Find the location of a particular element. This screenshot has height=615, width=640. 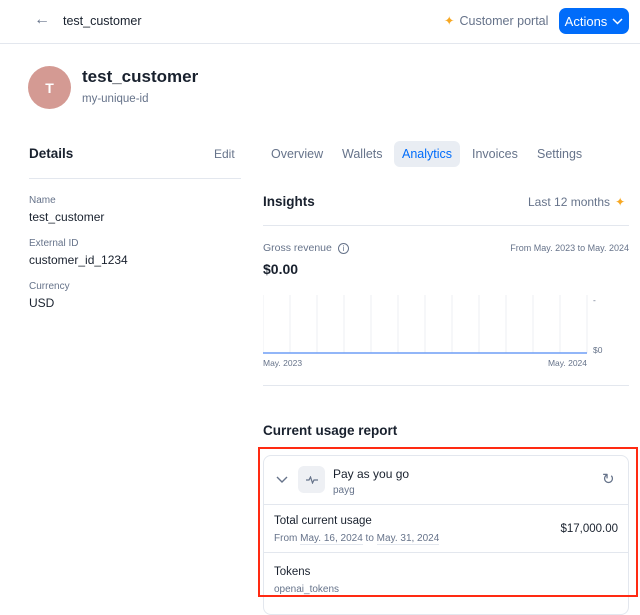

tab-wallets: Wallets is located at coordinates (362, 154).